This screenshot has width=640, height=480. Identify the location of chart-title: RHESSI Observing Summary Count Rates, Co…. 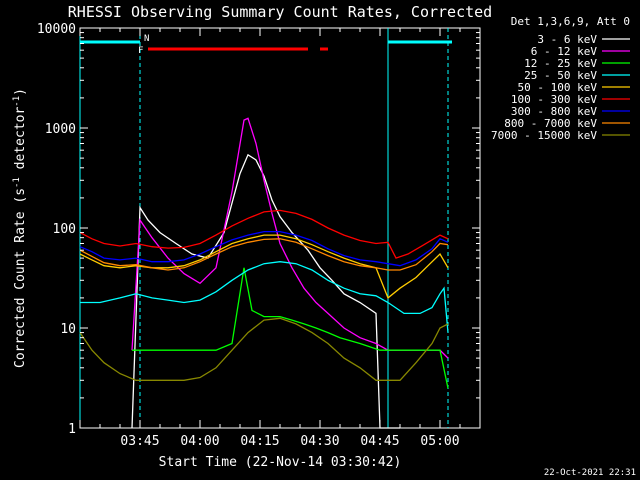
(280, 12).